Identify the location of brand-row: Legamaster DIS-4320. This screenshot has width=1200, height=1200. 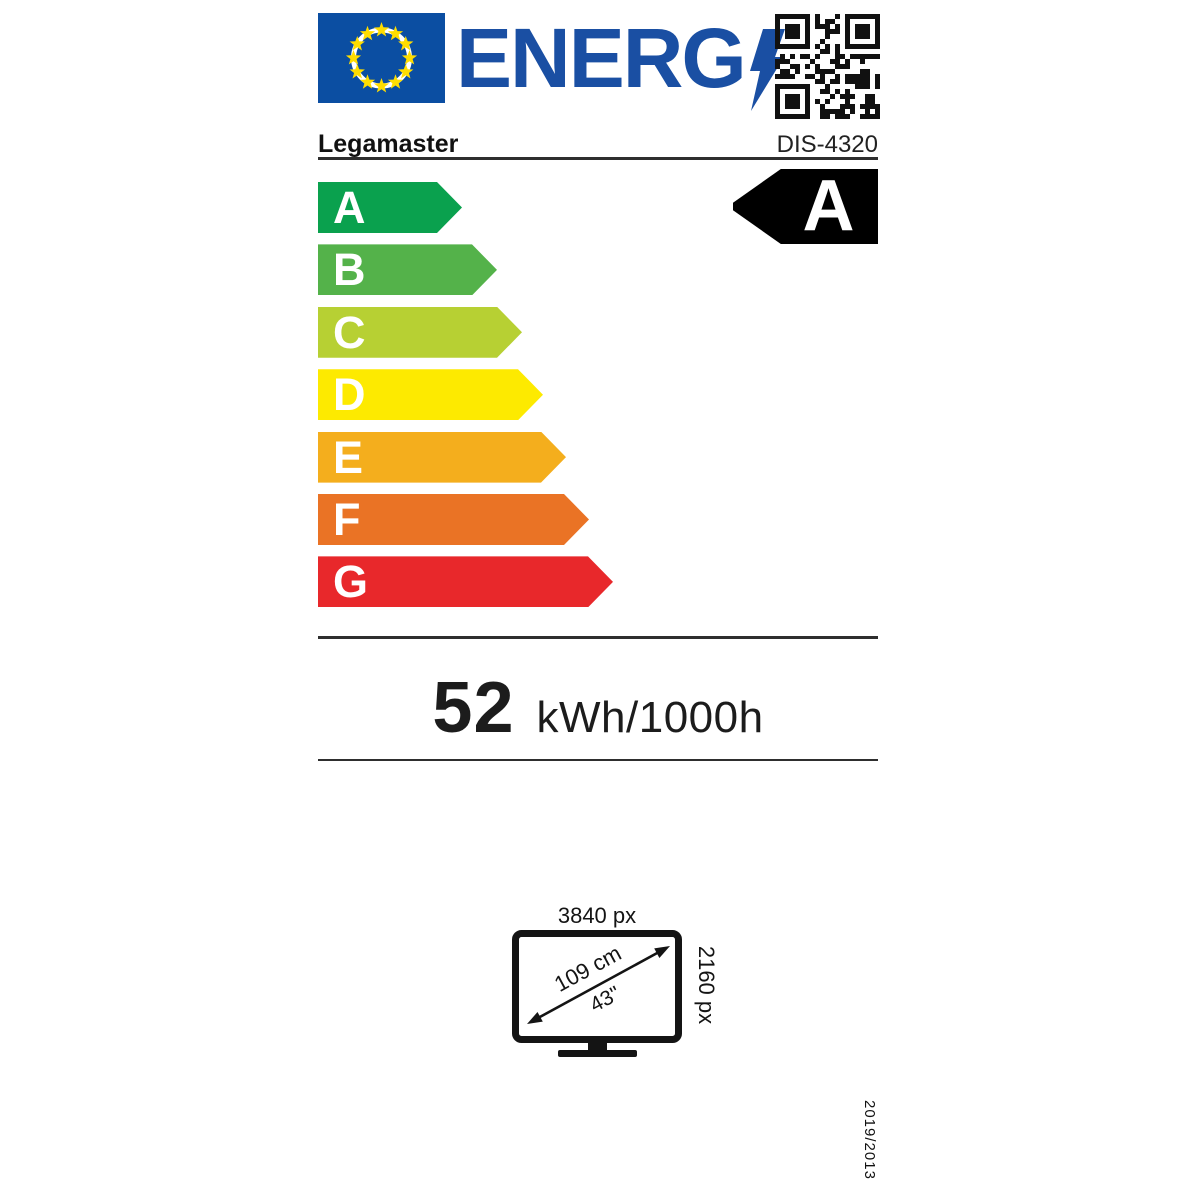
(598, 144).